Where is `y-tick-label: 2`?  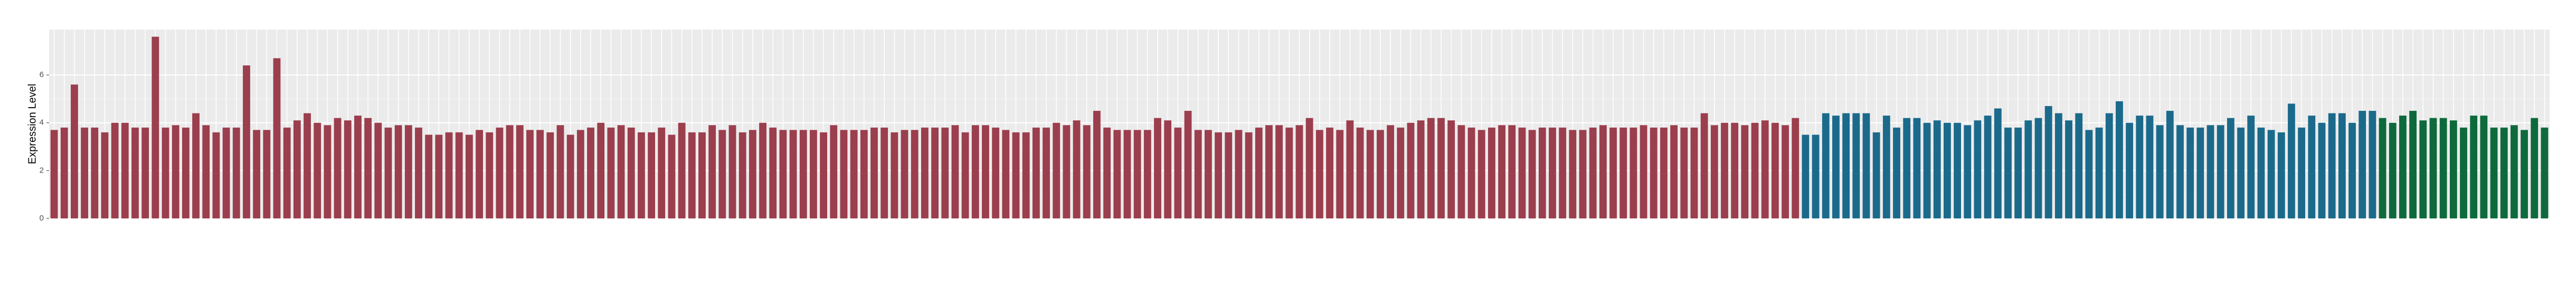
y-tick-label: 2 is located at coordinates (42, 170).